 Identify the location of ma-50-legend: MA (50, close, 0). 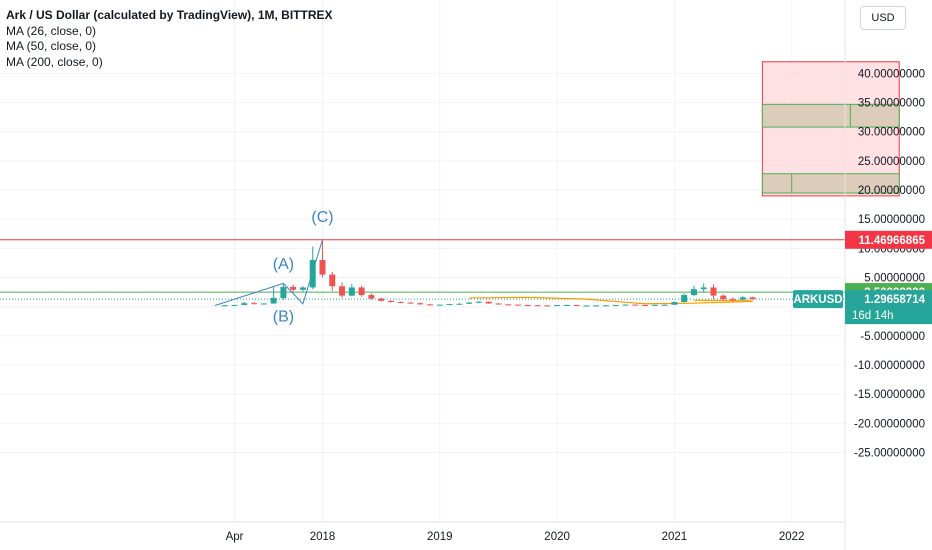
(51, 46).